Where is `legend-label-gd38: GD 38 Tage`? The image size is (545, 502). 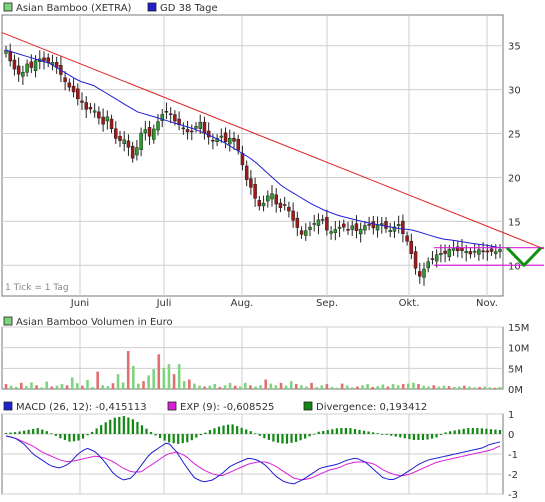 legend-label-gd38: GD 38 Tage is located at coordinates (189, 8).